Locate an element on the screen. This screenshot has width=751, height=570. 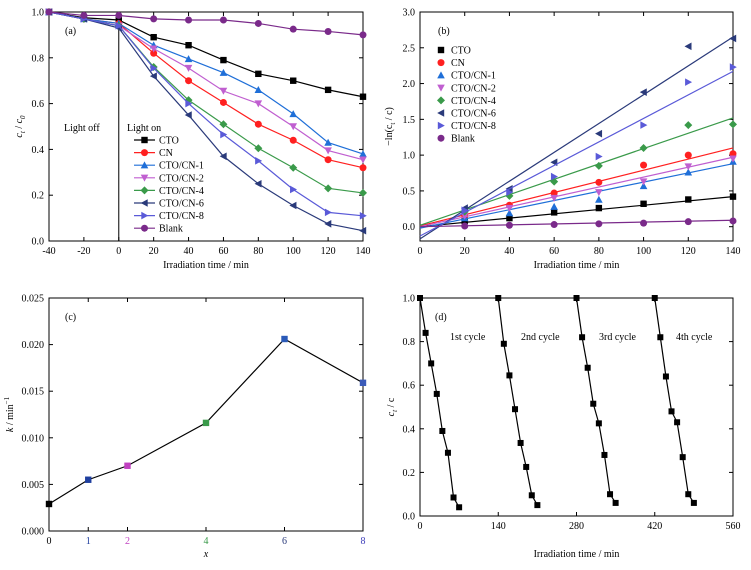
panel-d-cycle-label: 2nd cycle is located at coordinates (540, 337).